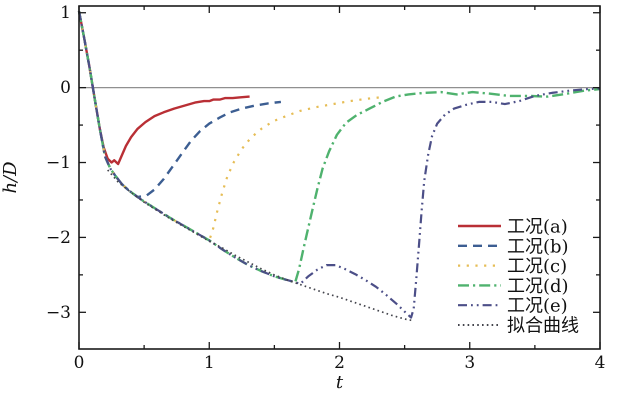 The height and width of the screenshot is (401, 628). I want to click on y-tick-label: 0, so click(65, 88).